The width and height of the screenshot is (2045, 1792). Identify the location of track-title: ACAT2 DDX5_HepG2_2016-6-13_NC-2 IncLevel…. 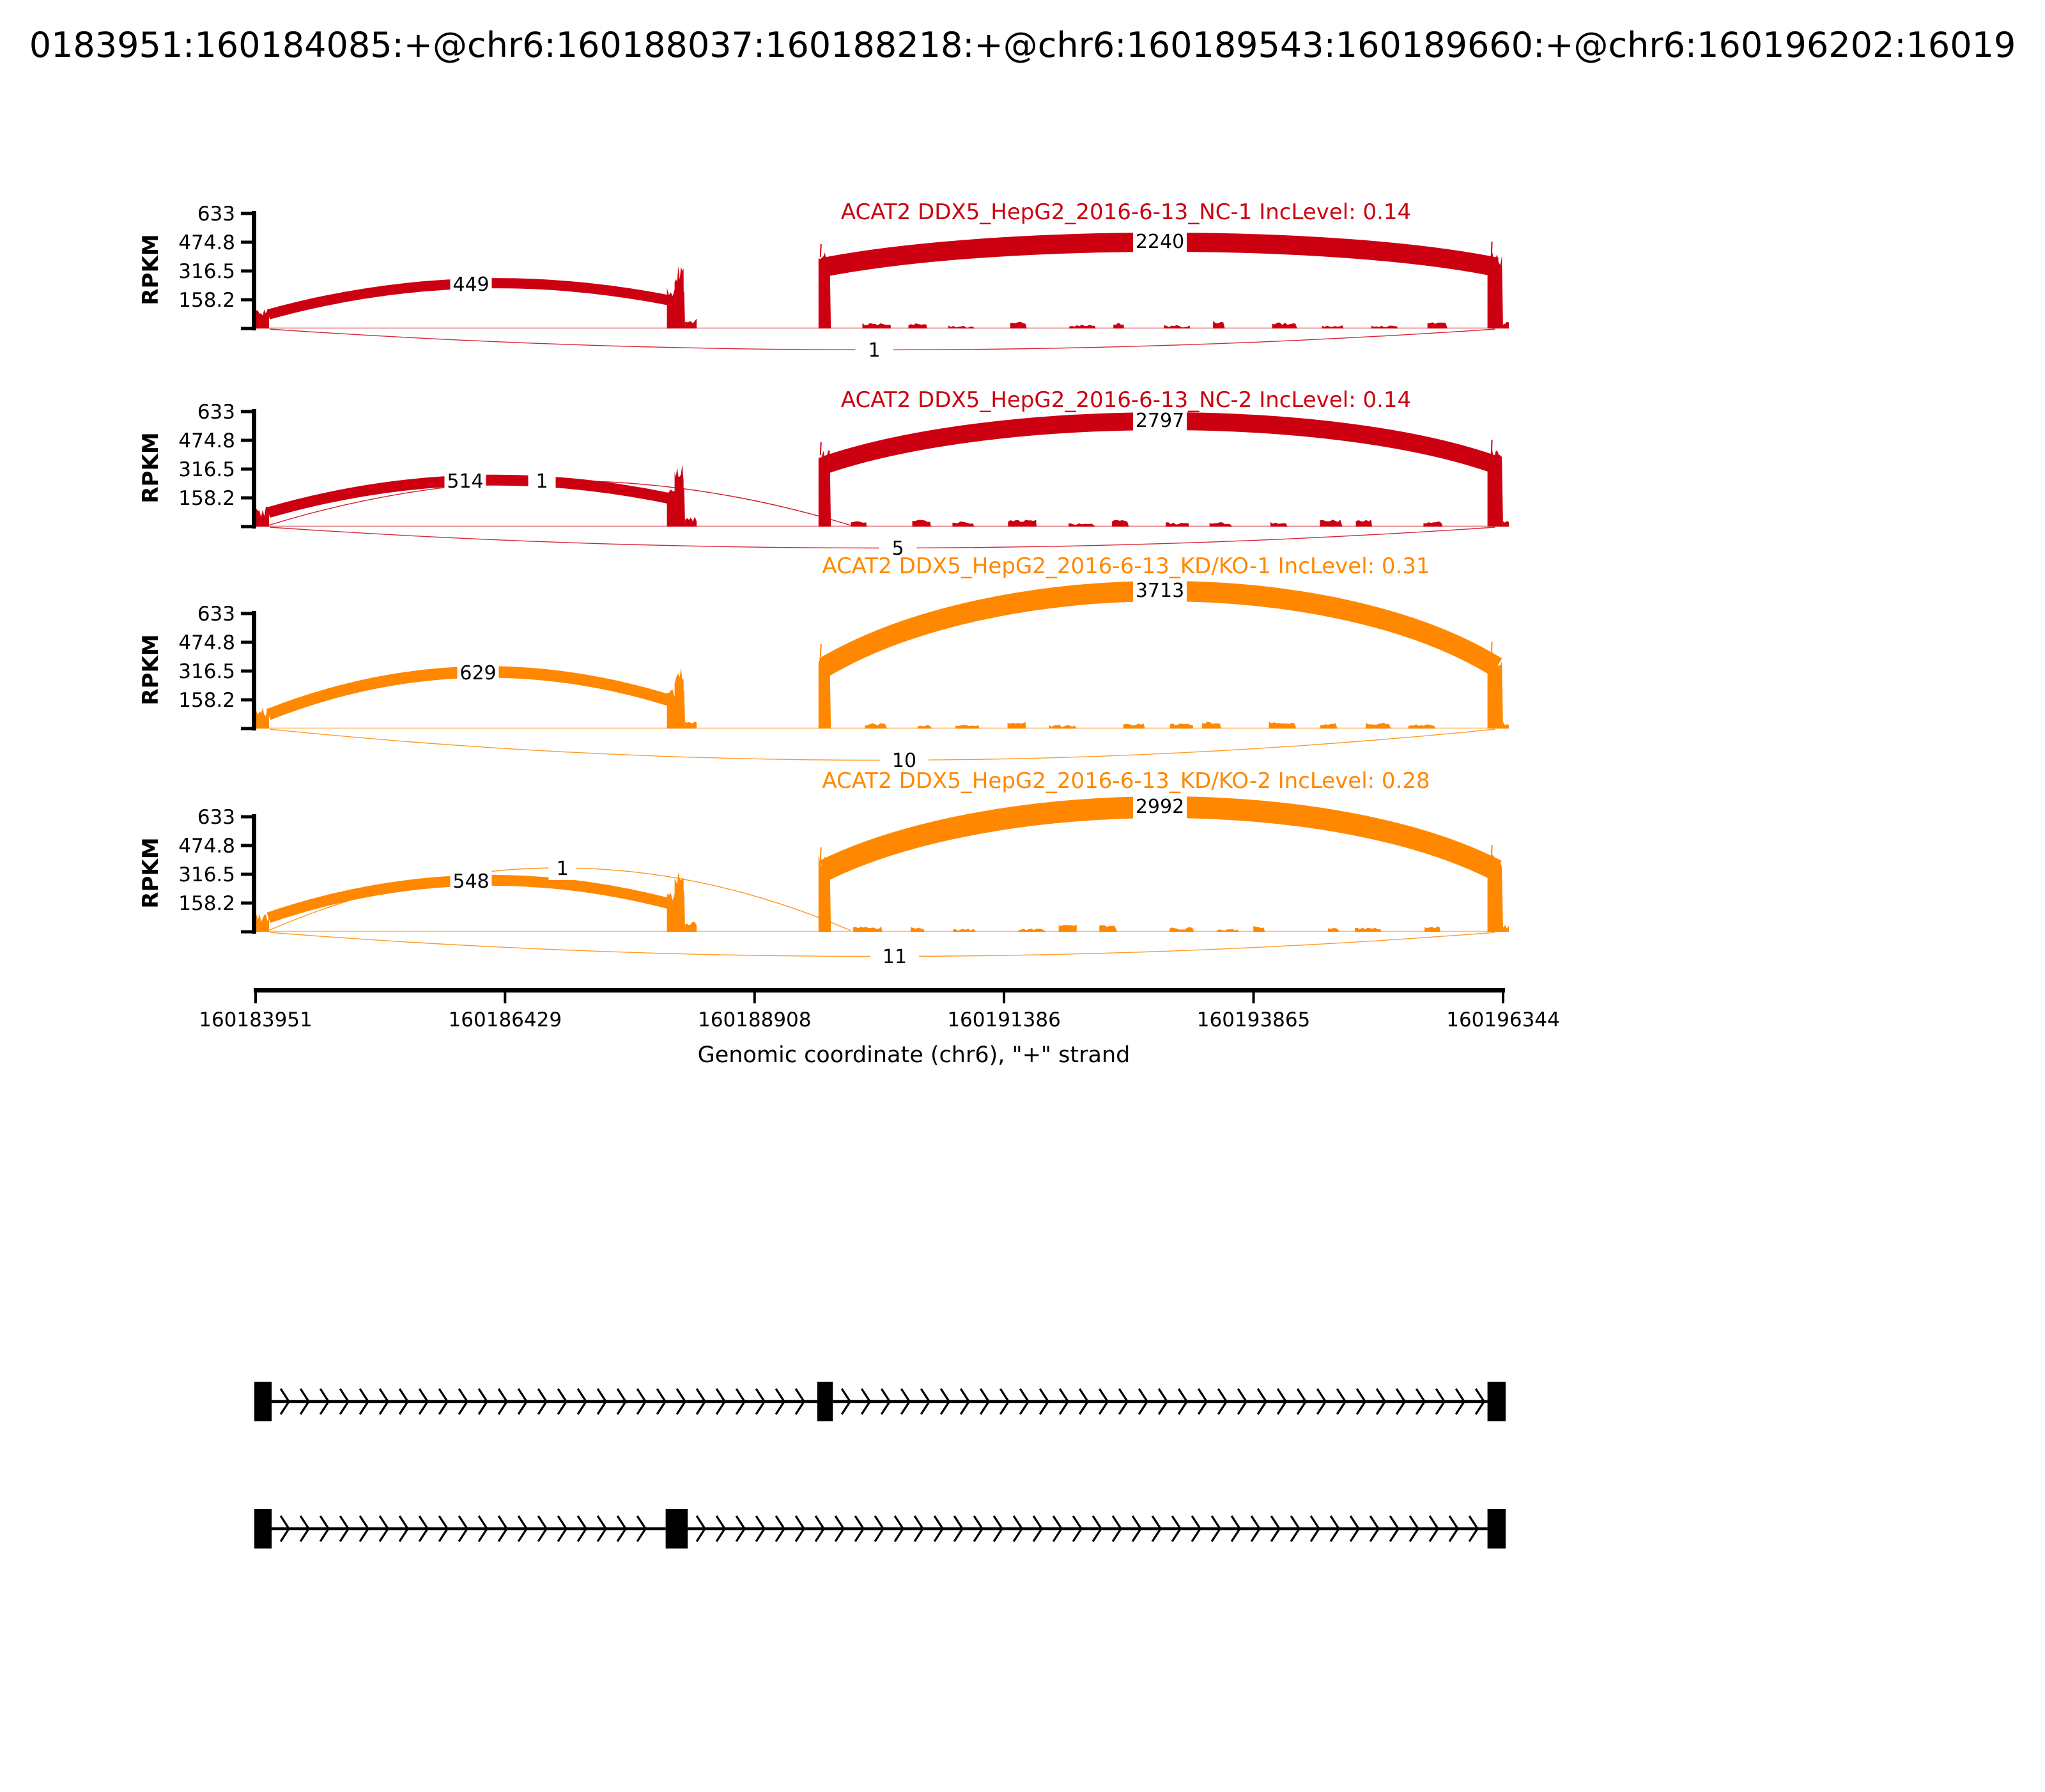
(1126, 400).